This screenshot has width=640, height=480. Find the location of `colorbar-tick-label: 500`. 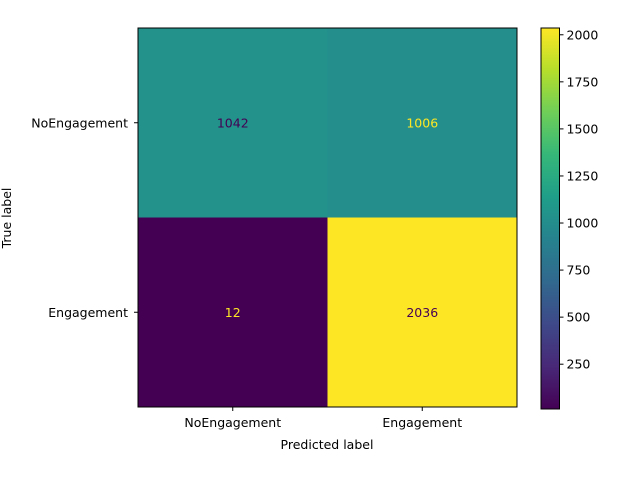

colorbar-tick-label: 500 is located at coordinates (579, 317).